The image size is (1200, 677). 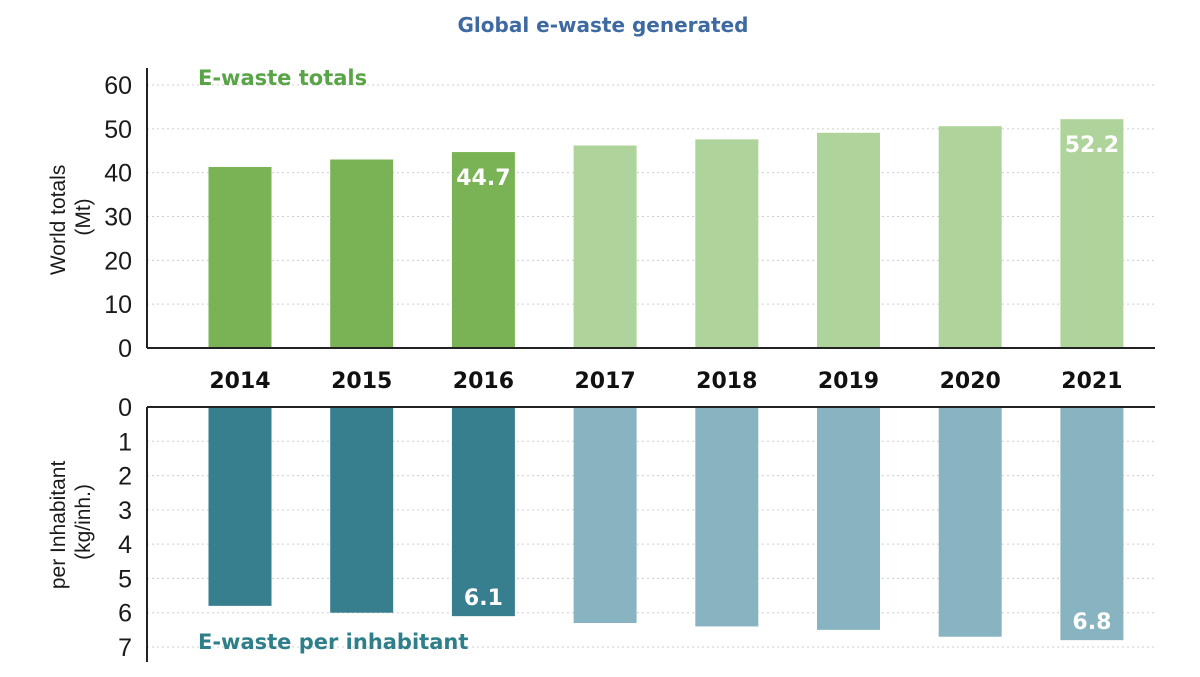 I want to click on top-y-tick-label: 50, so click(x=118, y=130).